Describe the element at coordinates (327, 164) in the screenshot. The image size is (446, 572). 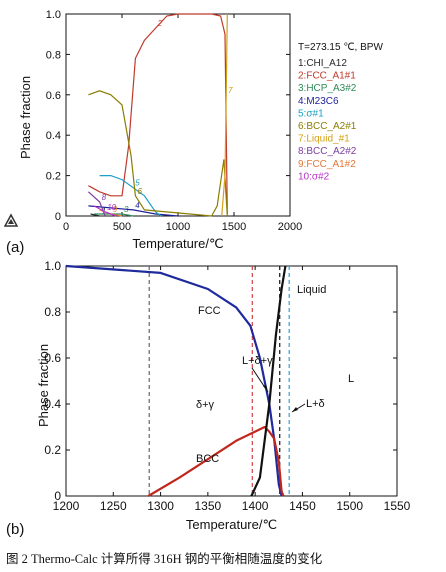
I see `legend-item-9: 9:FCC_A1#2` at that location.